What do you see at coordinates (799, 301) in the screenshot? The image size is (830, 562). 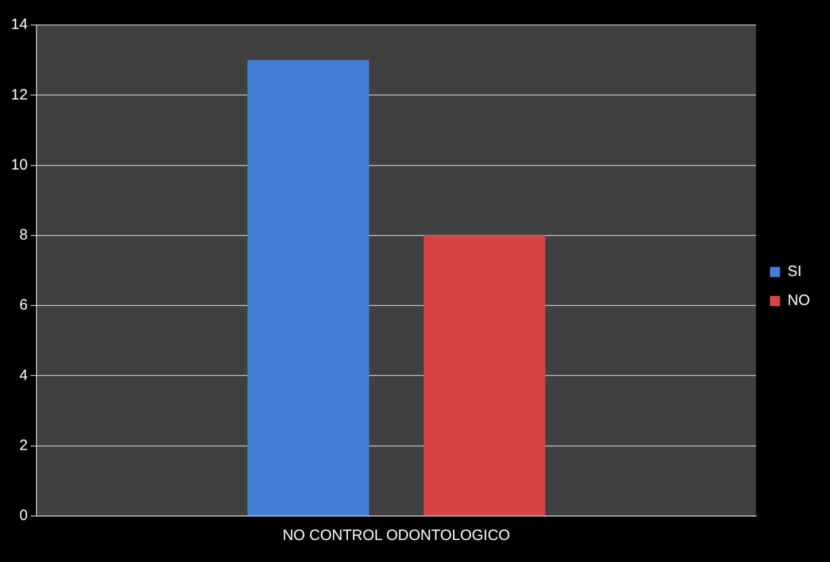 I see `legend-label: NO` at bounding box center [799, 301].